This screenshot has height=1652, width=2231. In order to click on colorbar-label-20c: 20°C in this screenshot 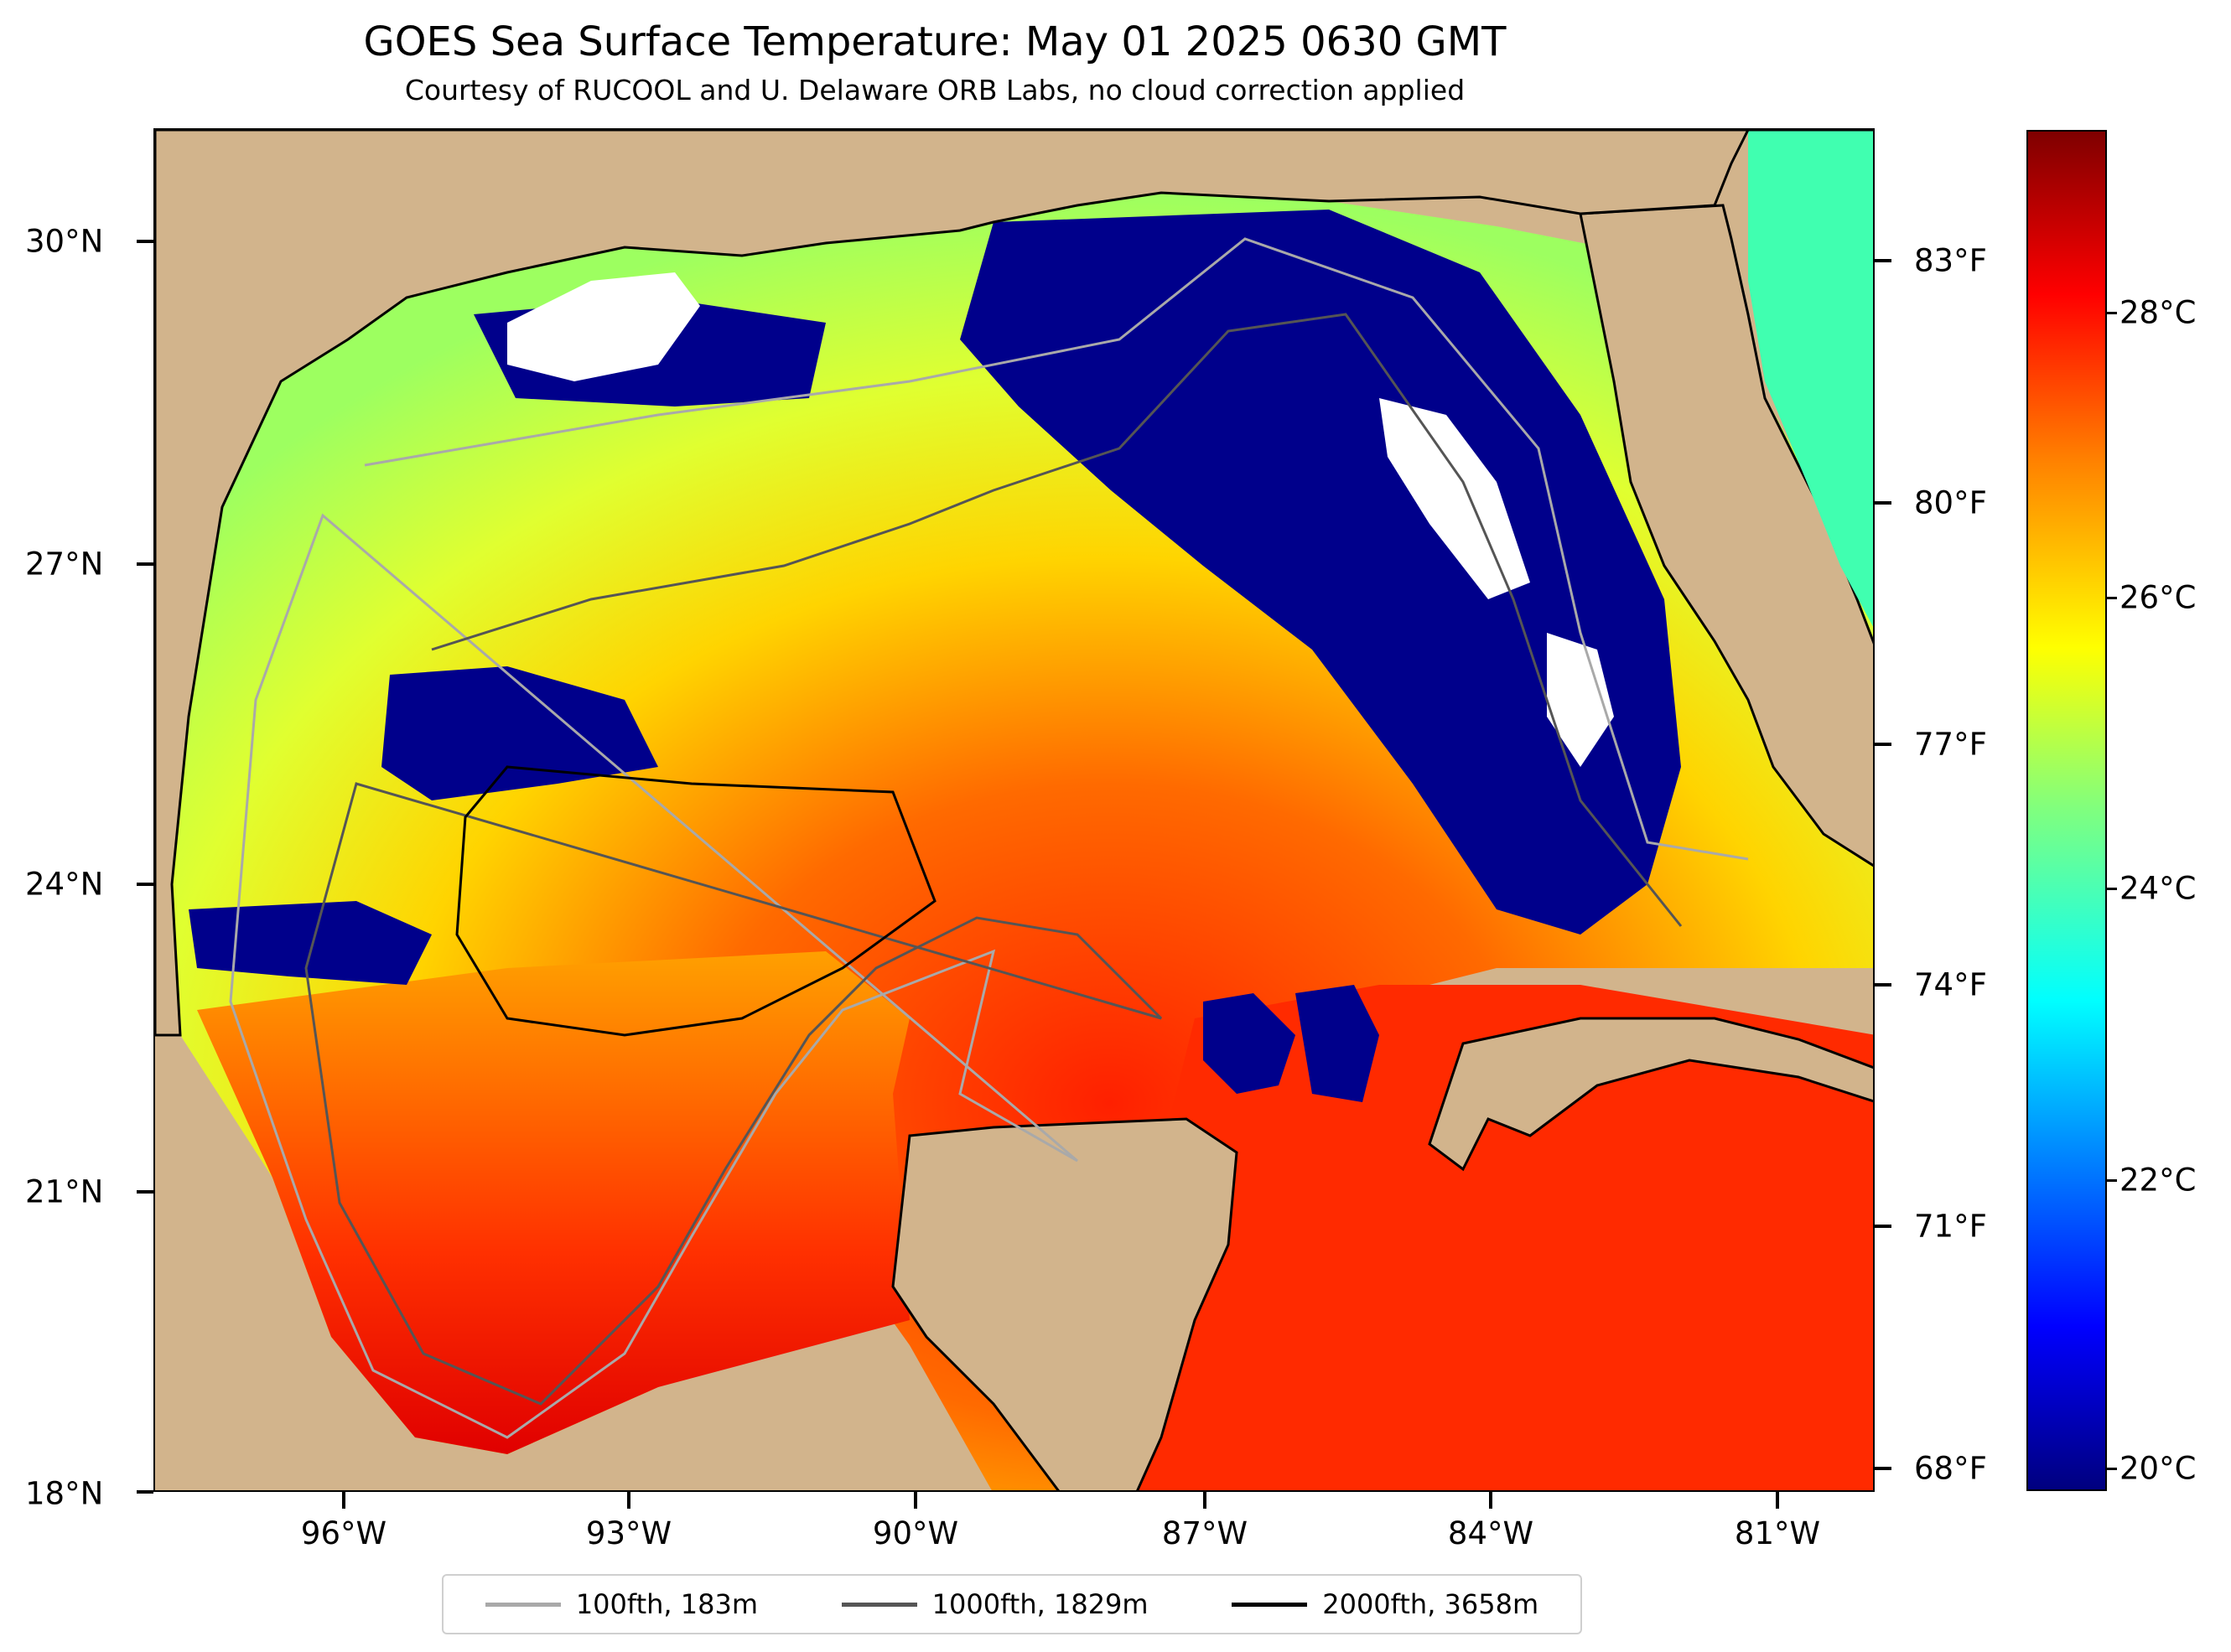, I will do `click(2158, 1468)`.